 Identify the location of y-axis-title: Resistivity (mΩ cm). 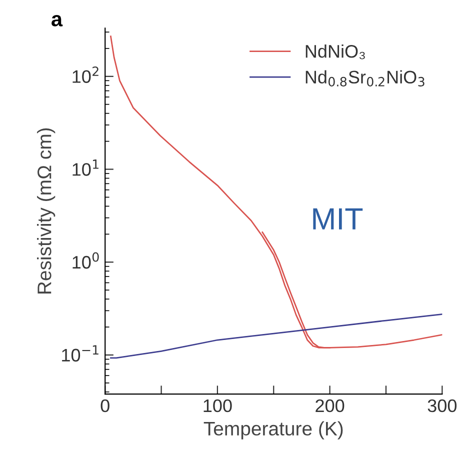
(46, 211).